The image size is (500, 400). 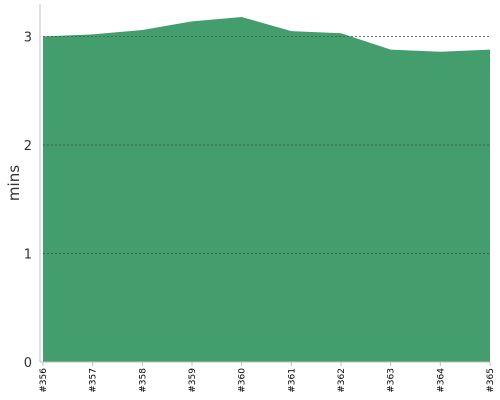 I want to click on x-tick-label: #364, so click(x=441, y=380).